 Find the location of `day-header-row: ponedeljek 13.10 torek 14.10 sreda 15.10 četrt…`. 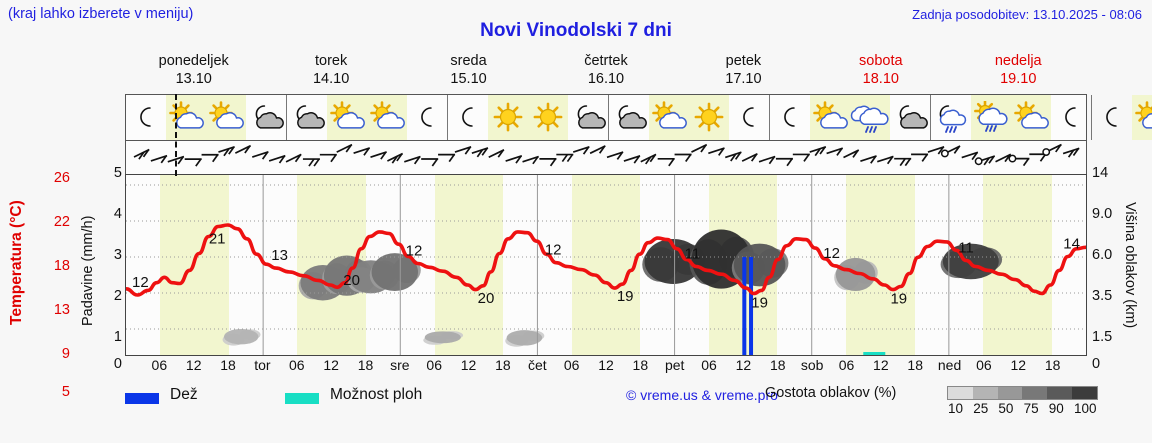

day-header-row: ponedeljek 13.10 torek 14.10 sreda 15.10 četrt… is located at coordinates (606, 71).